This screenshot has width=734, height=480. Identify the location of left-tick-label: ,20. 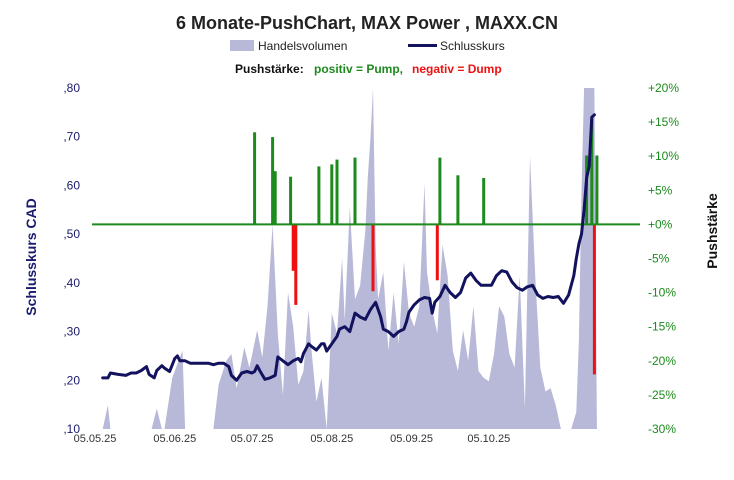
(71, 380).